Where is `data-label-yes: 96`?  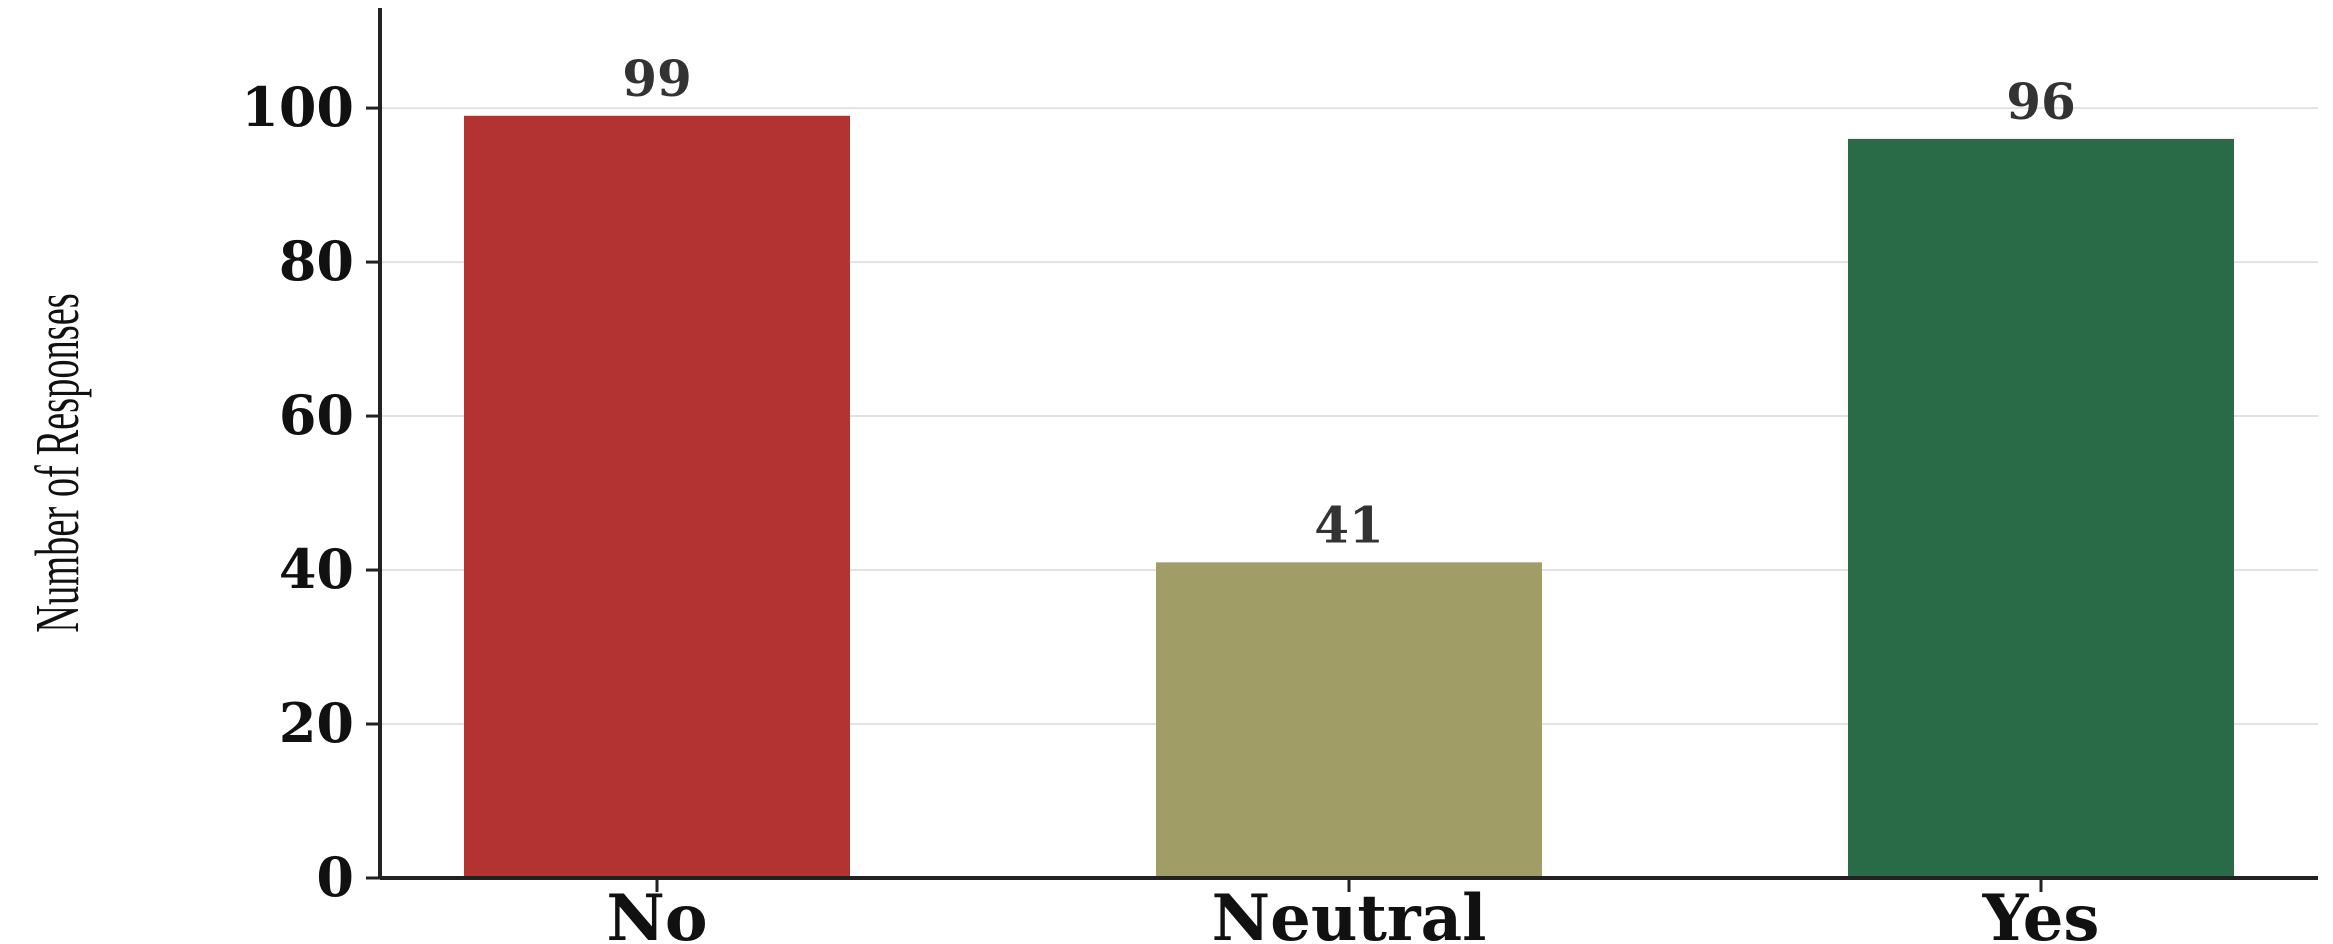
data-label-yes: 96 is located at coordinates (2041, 101).